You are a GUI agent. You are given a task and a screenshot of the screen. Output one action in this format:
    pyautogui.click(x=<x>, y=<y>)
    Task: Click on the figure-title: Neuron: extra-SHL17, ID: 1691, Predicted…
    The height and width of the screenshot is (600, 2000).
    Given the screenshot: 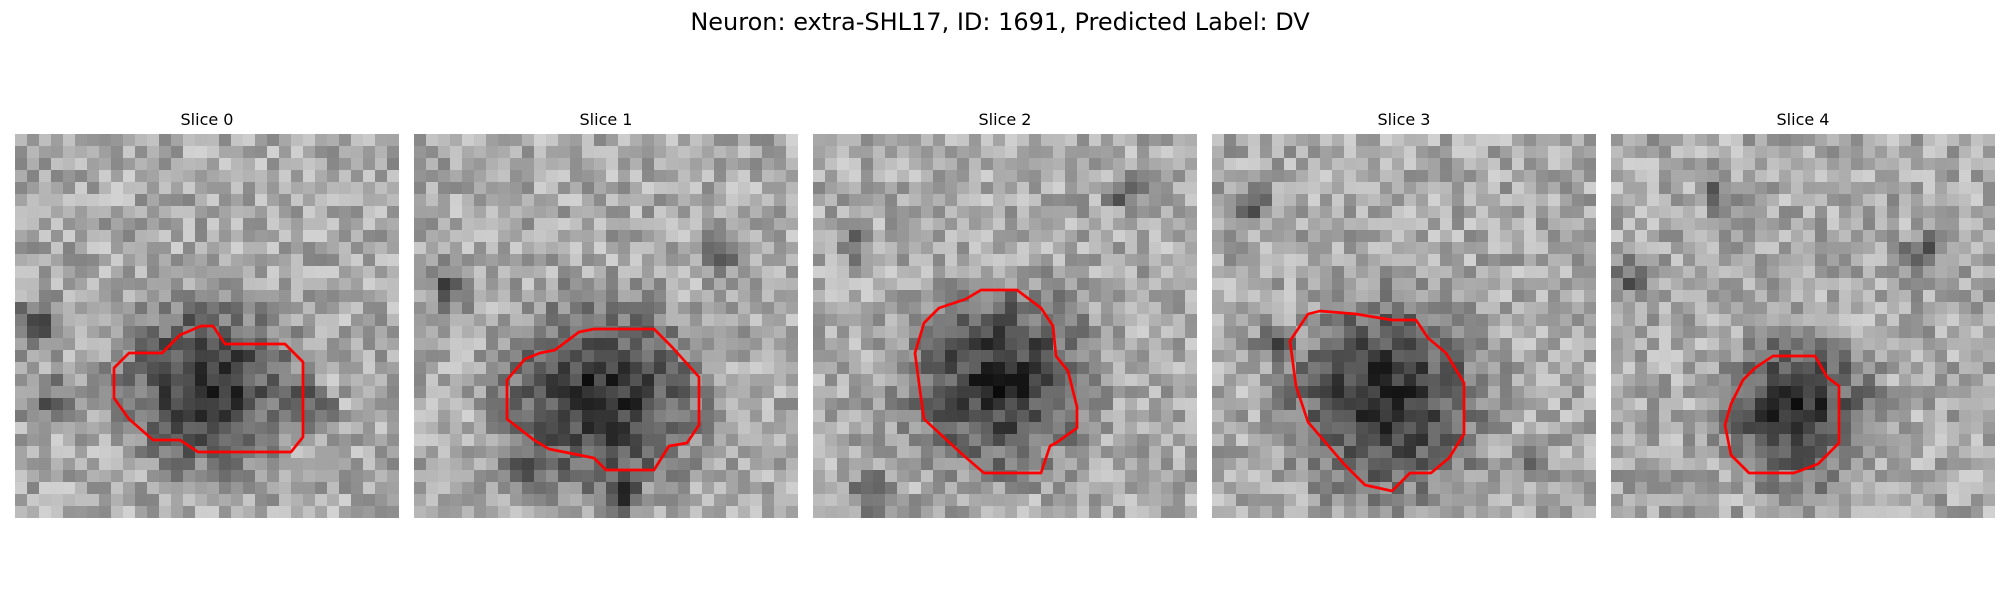 What is the action you would take?
    pyautogui.click(x=1000, y=22)
    